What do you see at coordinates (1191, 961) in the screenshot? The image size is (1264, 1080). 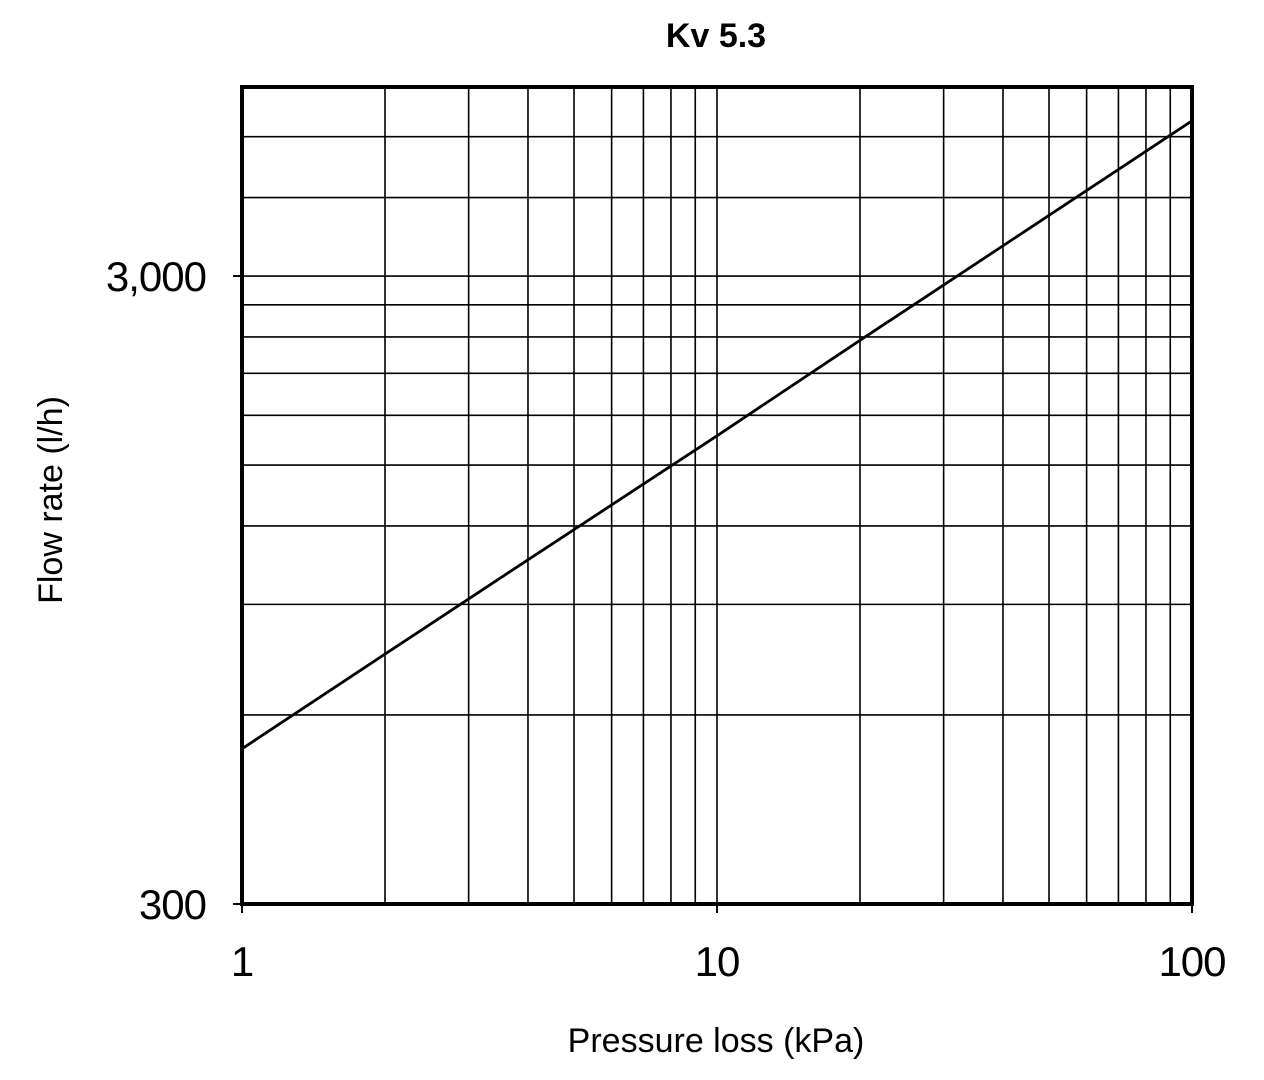 I see `x-tick-label: 100` at bounding box center [1191, 961].